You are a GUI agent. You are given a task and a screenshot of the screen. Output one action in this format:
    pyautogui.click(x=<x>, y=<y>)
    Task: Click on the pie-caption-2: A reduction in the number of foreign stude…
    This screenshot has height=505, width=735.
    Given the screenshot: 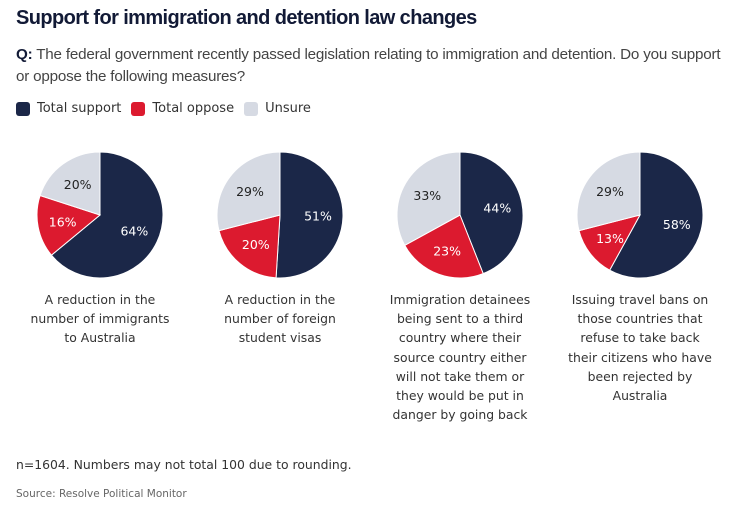 What is the action you would take?
    pyautogui.click(x=280, y=319)
    